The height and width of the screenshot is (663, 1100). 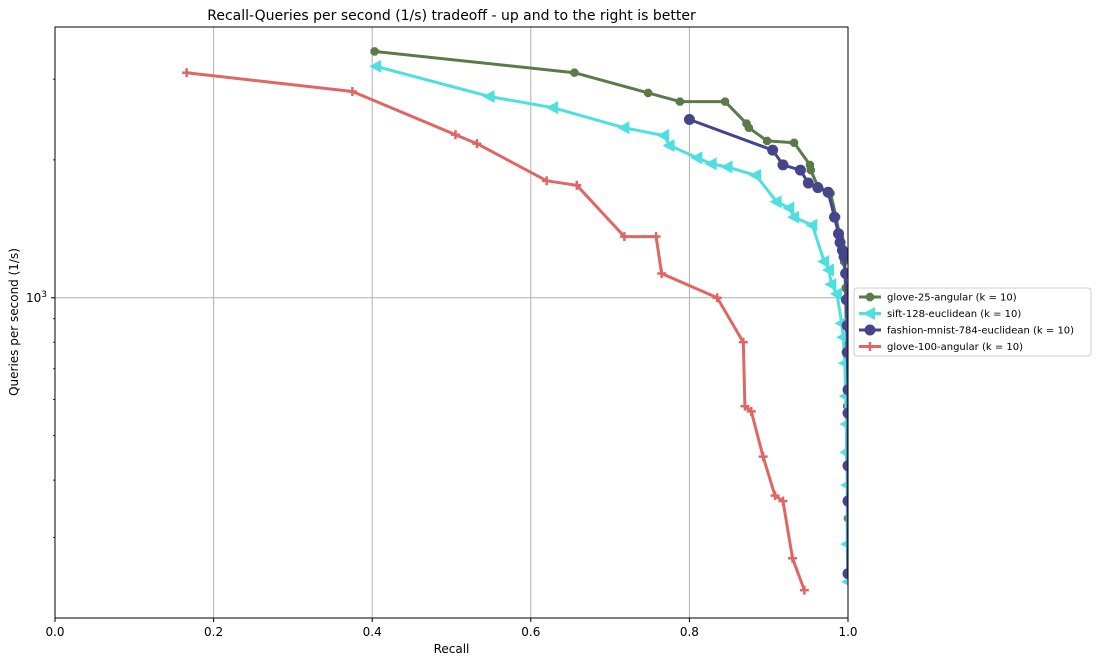 What do you see at coordinates (36, 297) in the screenshot?
I see `y-tick-label: 103` at bounding box center [36, 297].